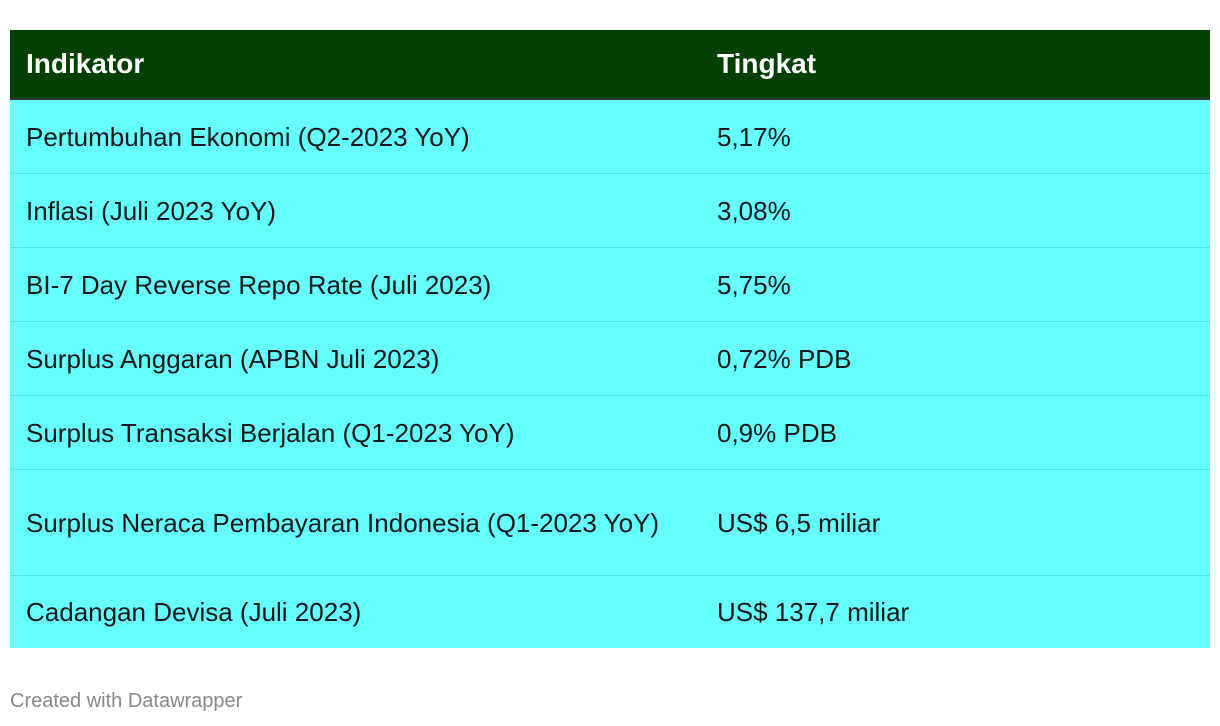  What do you see at coordinates (126, 701) in the screenshot?
I see `datawrapper-credit: Created with Datawrapper` at bounding box center [126, 701].